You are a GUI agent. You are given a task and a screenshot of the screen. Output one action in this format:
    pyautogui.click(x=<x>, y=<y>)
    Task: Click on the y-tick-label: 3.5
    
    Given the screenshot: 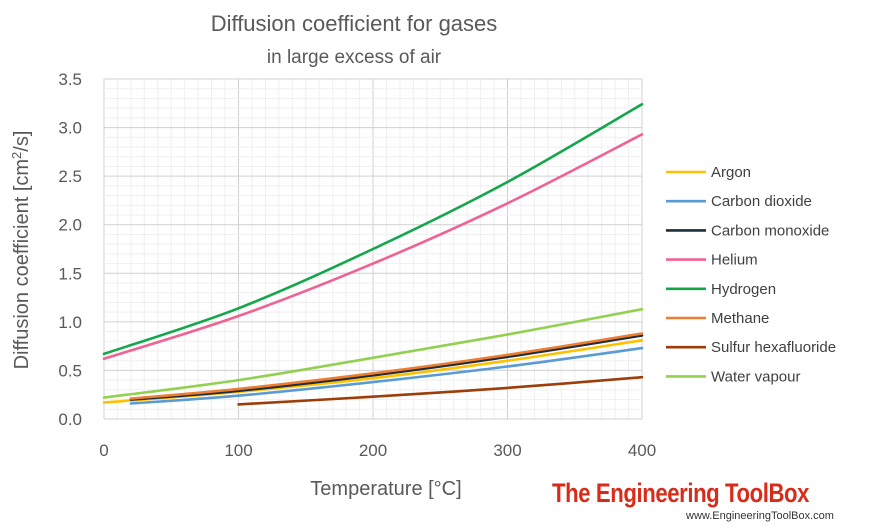 What is the action you would take?
    pyautogui.click(x=70, y=79)
    